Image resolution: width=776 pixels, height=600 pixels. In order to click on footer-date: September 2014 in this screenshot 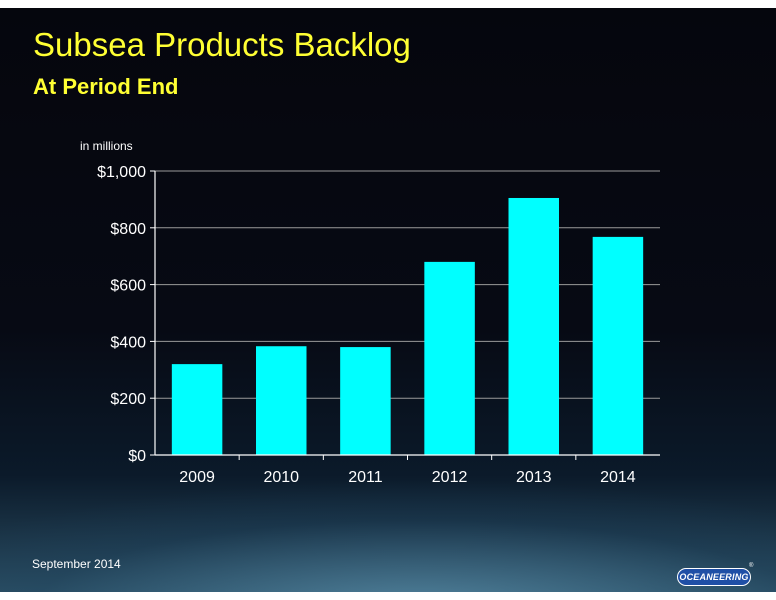, I will do `click(76, 564)`.